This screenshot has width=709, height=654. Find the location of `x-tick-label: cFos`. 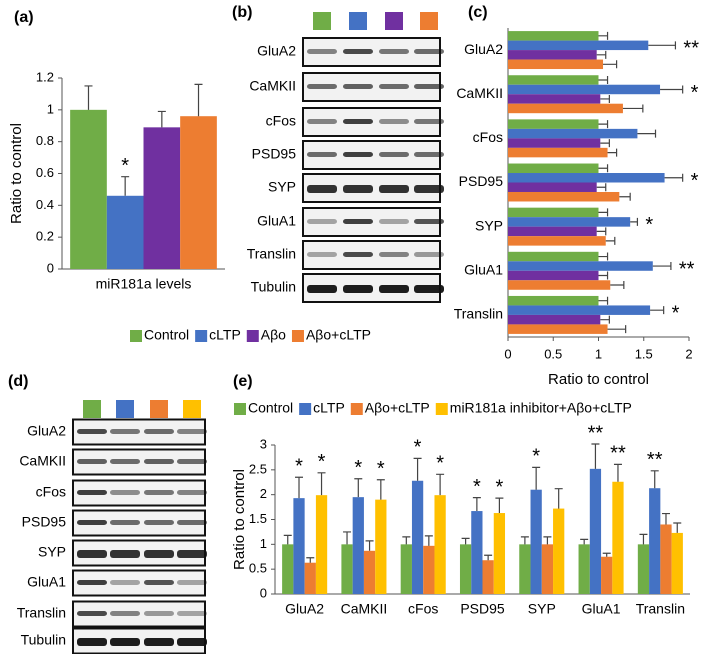

x-tick-label: cFos is located at coordinates (423, 609).